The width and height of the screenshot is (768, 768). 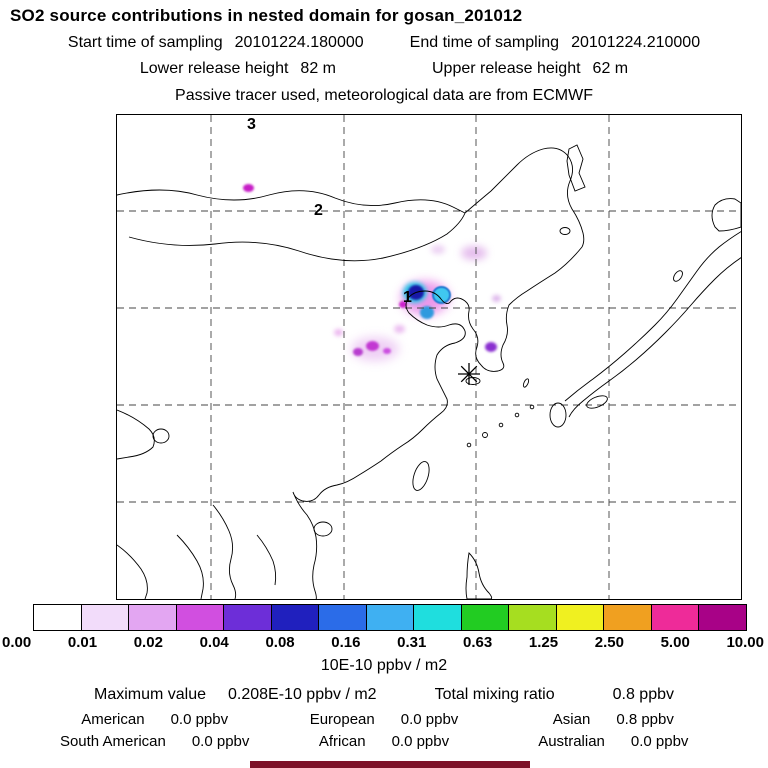 I want to click on region-stat: European 0.0 ppbv, so click(x=383, y=719).